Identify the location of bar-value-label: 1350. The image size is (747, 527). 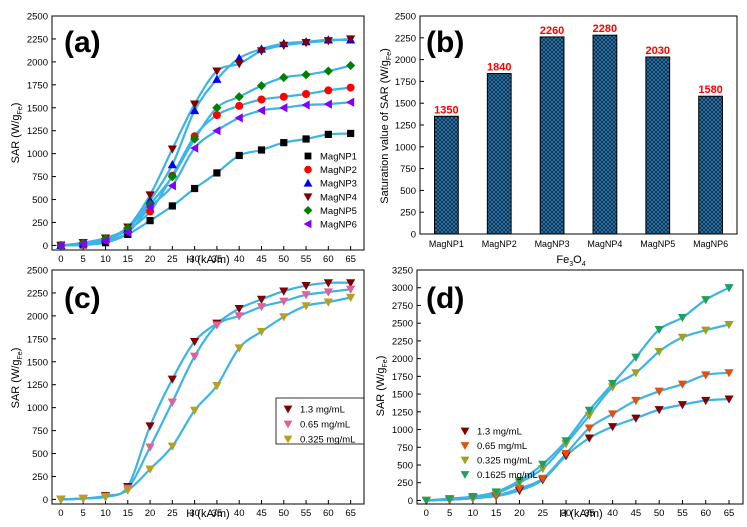
(446, 110).